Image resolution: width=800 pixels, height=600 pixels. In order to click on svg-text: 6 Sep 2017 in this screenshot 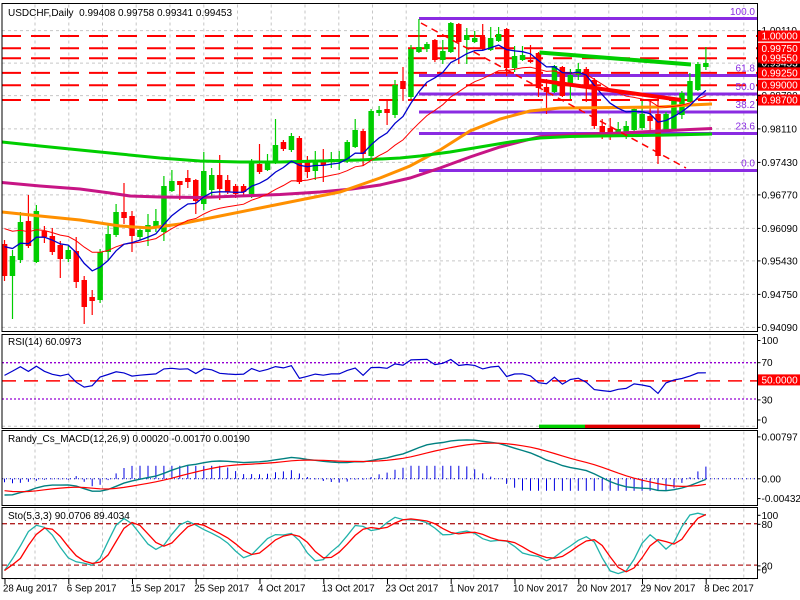, I will do `click(92, 589)`.